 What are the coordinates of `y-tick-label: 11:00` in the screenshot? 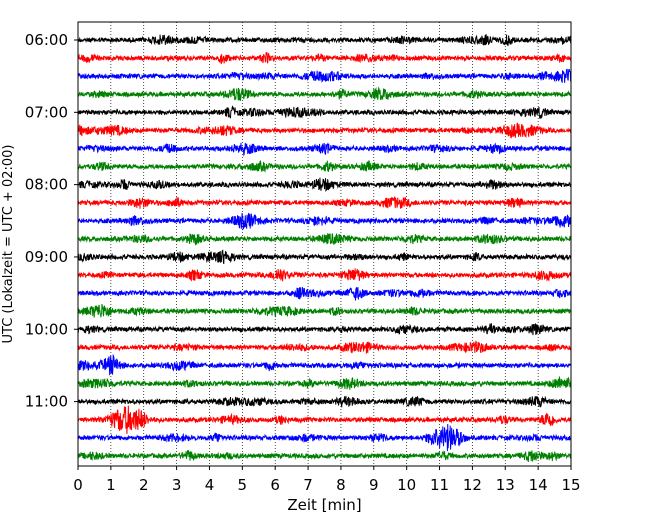 It's located at (46, 402).